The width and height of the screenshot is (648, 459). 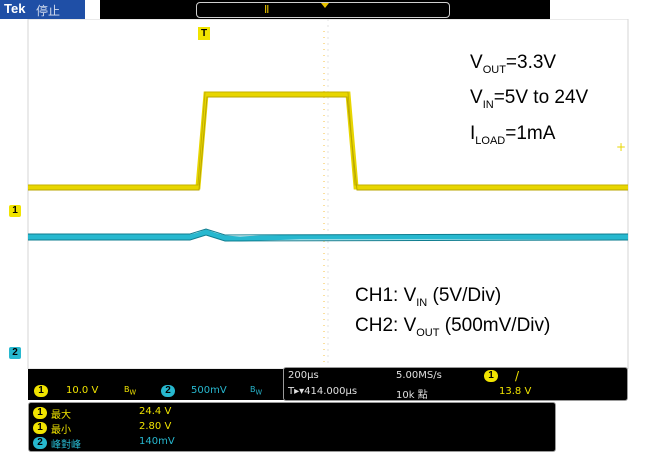 What do you see at coordinates (422, 302) in the screenshot?
I see `ch1-annotation-subscript: IN` at bounding box center [422, 302].